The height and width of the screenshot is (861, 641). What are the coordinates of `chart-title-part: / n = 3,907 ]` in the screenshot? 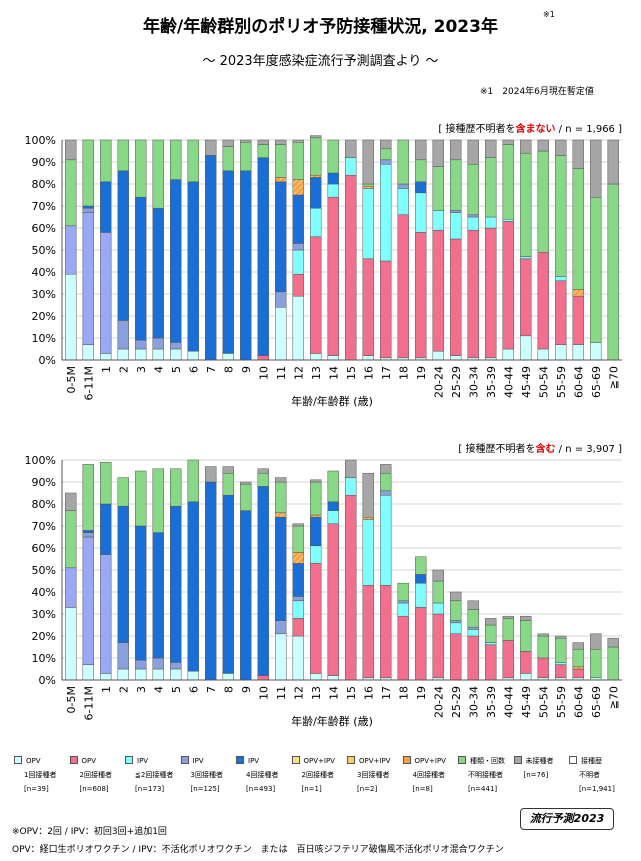 It's located at (588, 449).